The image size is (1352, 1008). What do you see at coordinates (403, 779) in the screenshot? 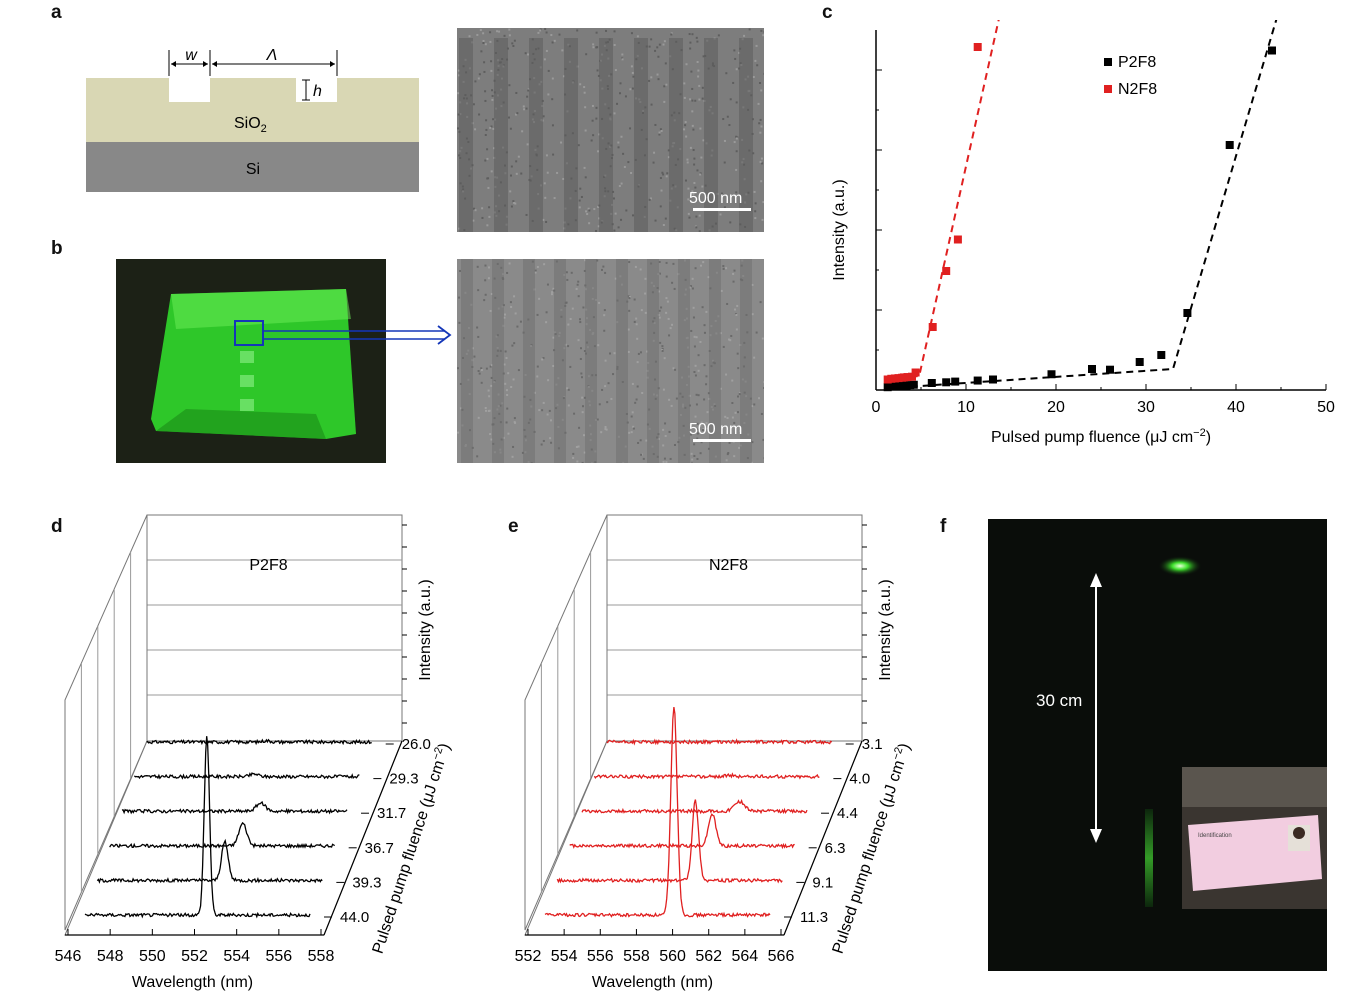
I see `fluence-tick-label: 29.3` at bounding box center [403, 779].